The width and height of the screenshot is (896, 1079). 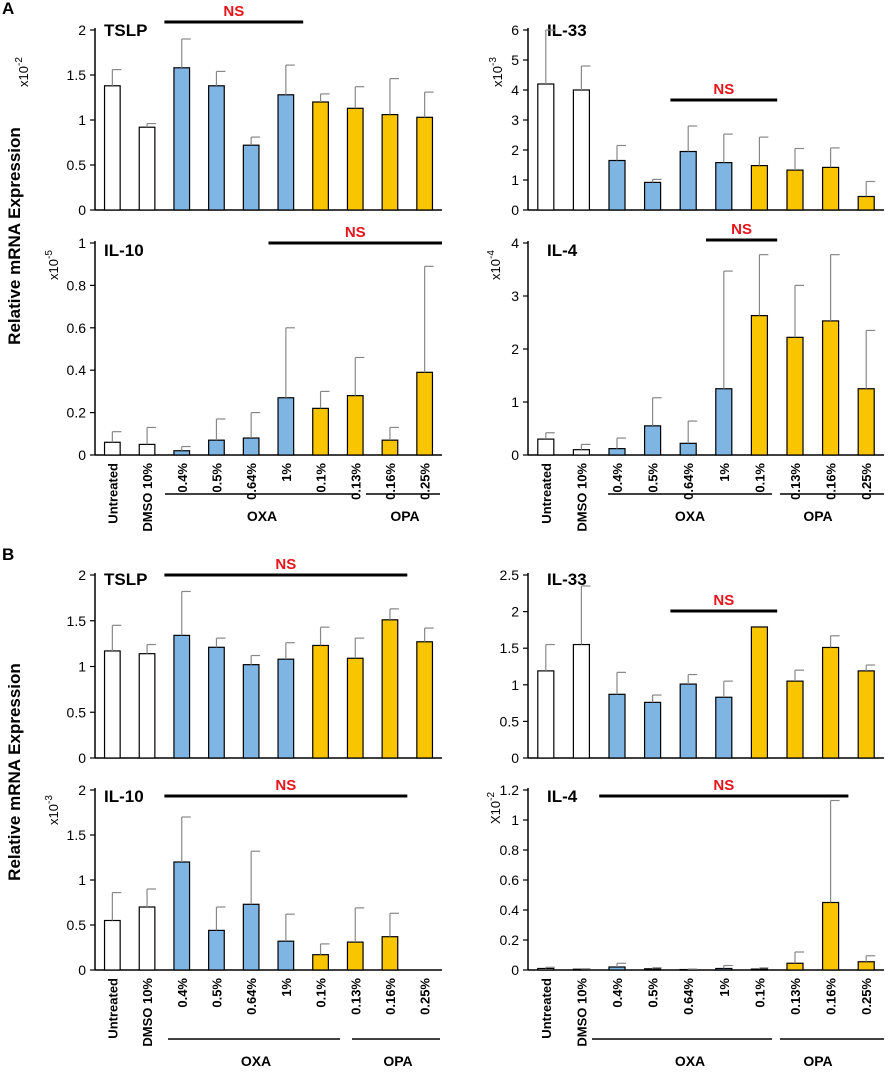 What do you see at coordinates (491, 796) in the screenshot?
I see `y-scale-exponent: -2` at bounding box center [491, 796].